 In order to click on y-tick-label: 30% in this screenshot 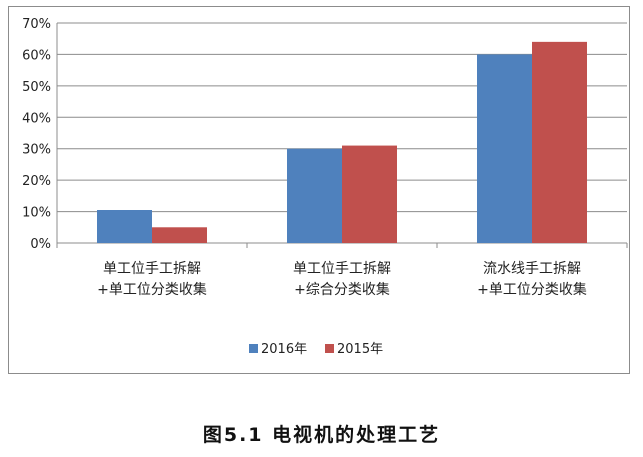, I will do `click(36, 150)`.